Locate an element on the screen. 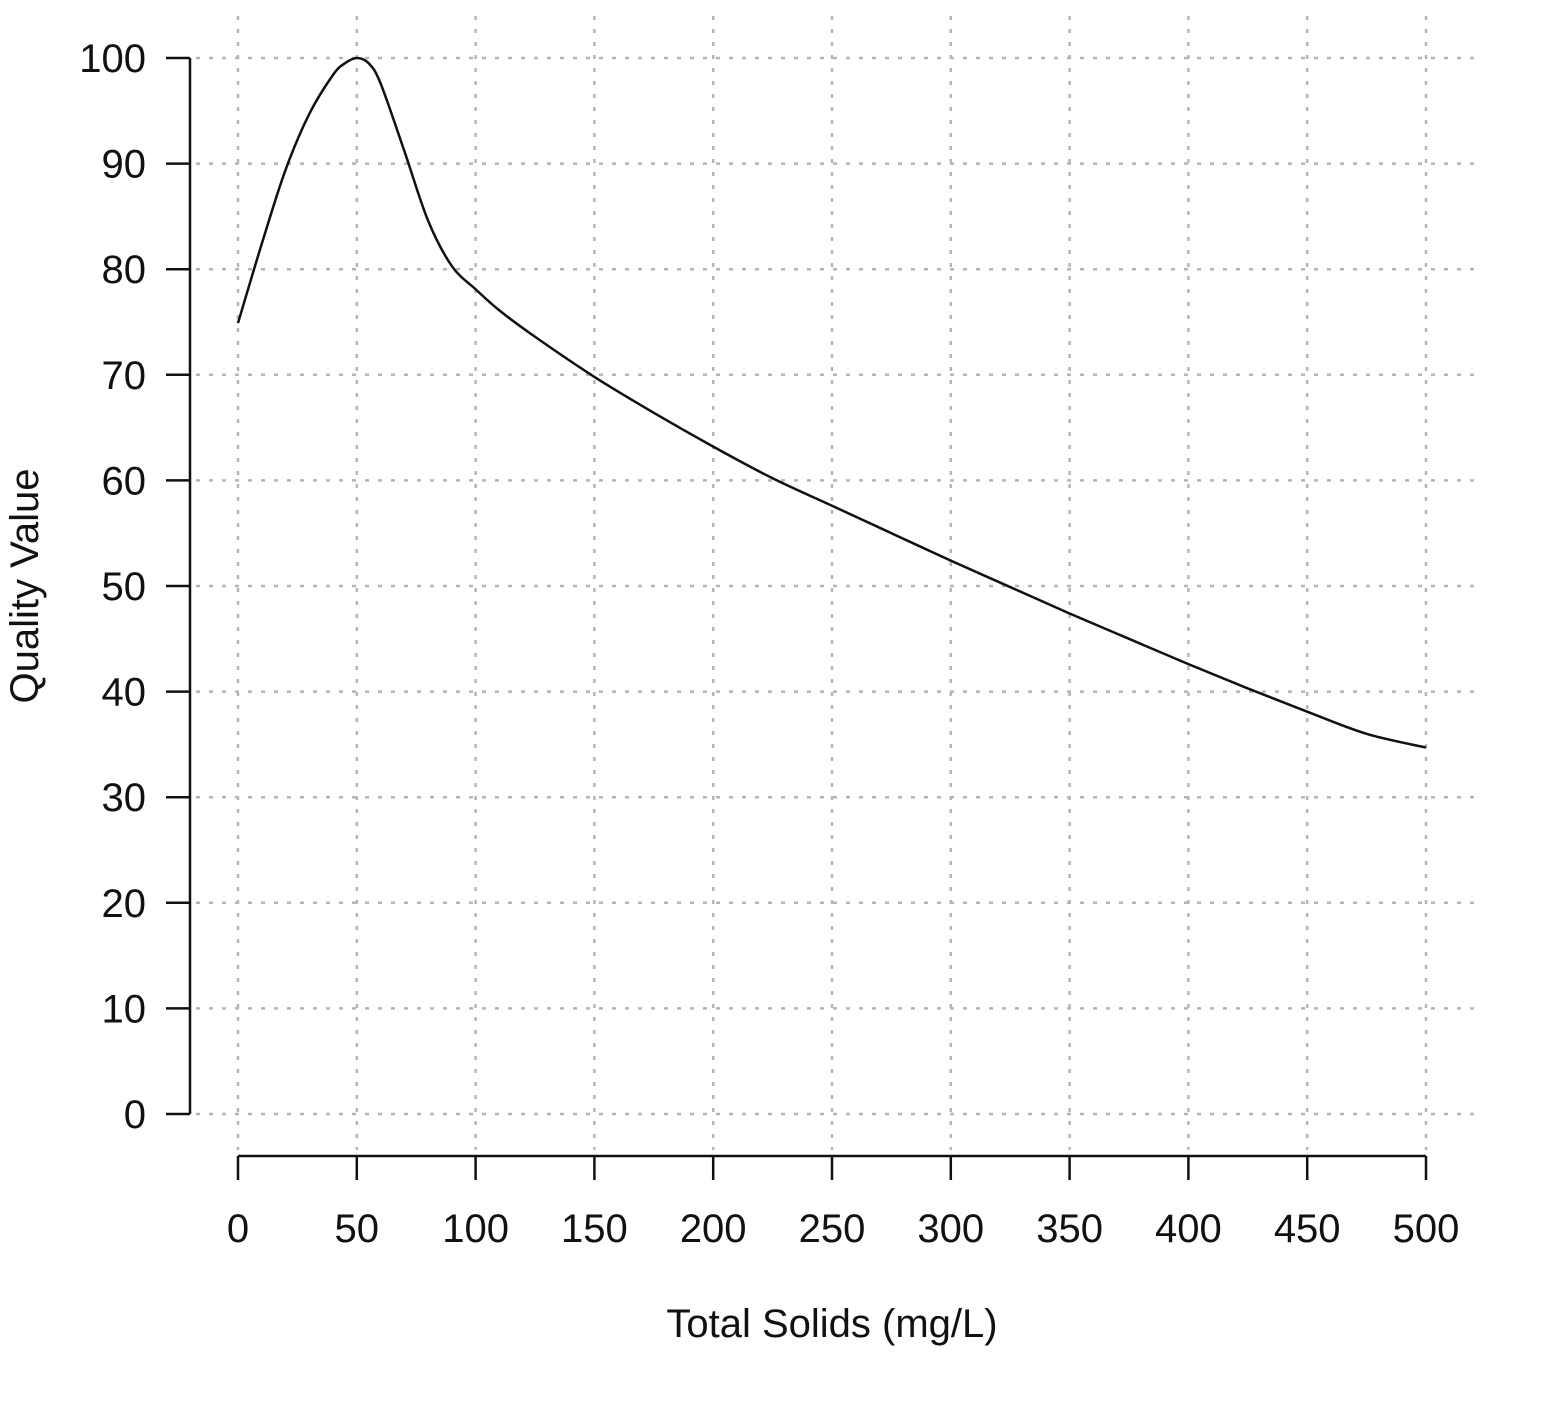 The width and height of the screenshot is (1566, 1406). y-tick-label: 50 is located at coordinates (124, 587).